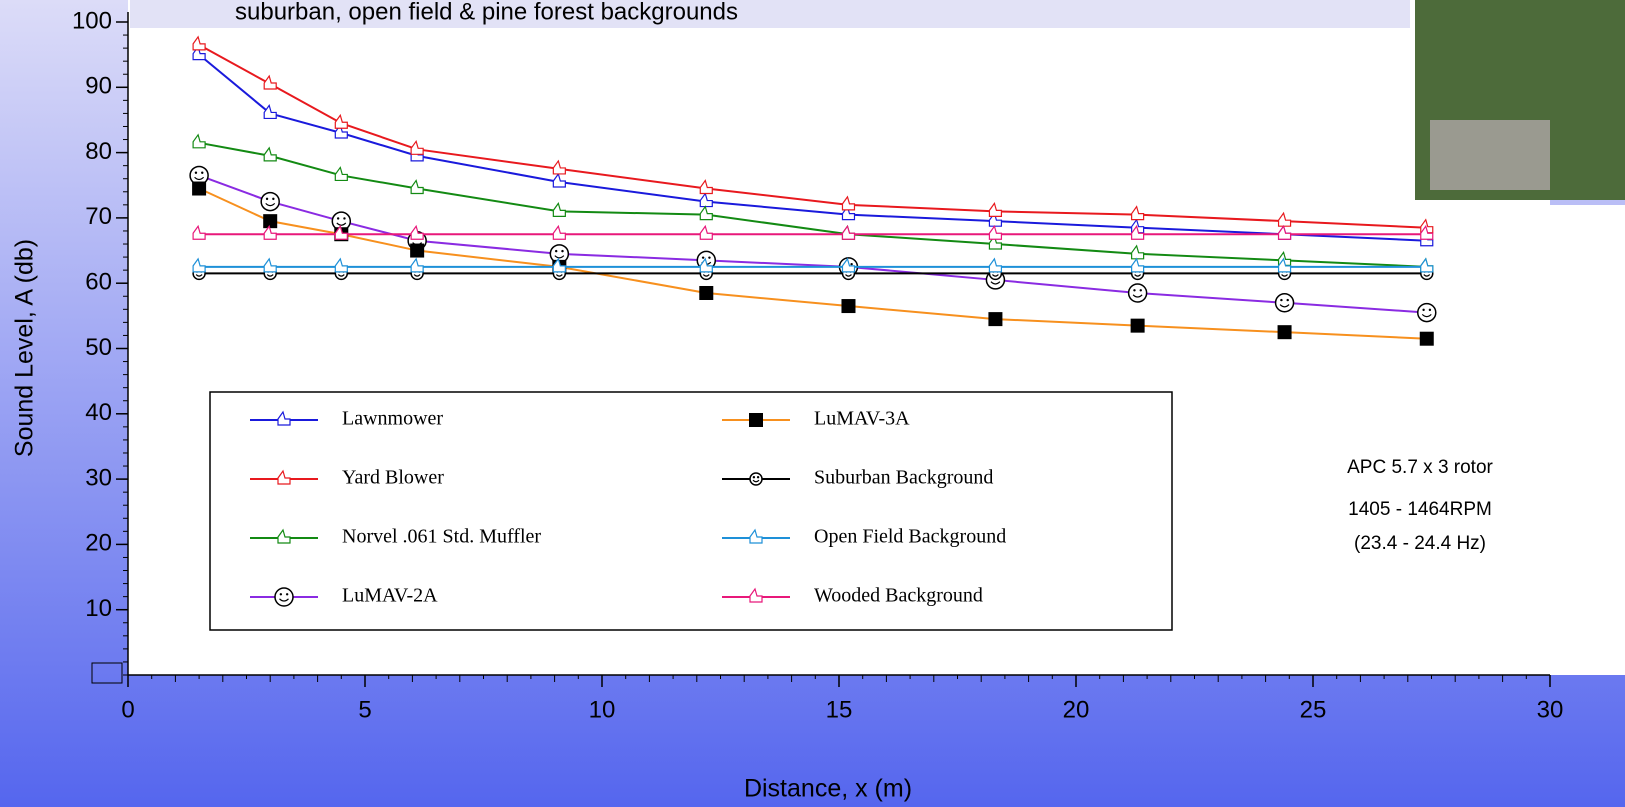  I want to click on x-tick-label: 30, so click(1550, 709).